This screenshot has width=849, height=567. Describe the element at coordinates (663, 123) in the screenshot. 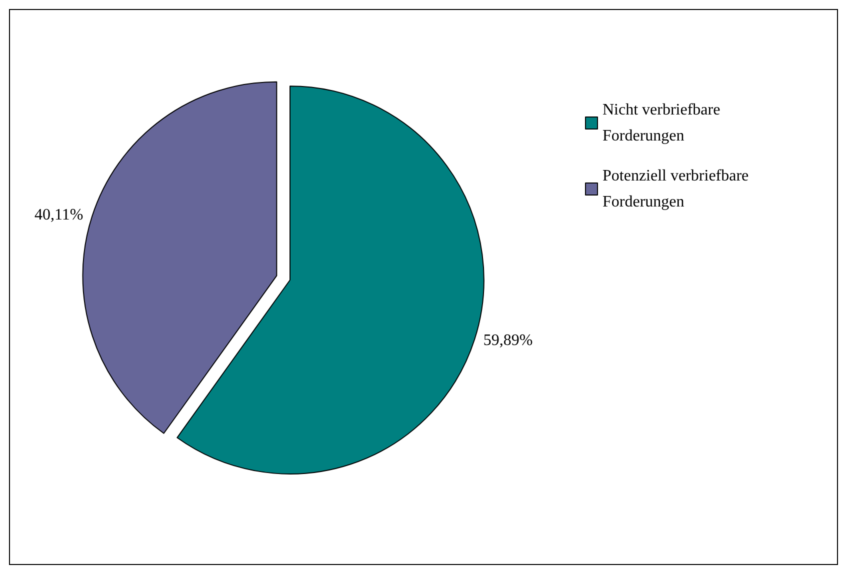

I see `legend-label: Nicht verbriefbare Forderungen` at that location.